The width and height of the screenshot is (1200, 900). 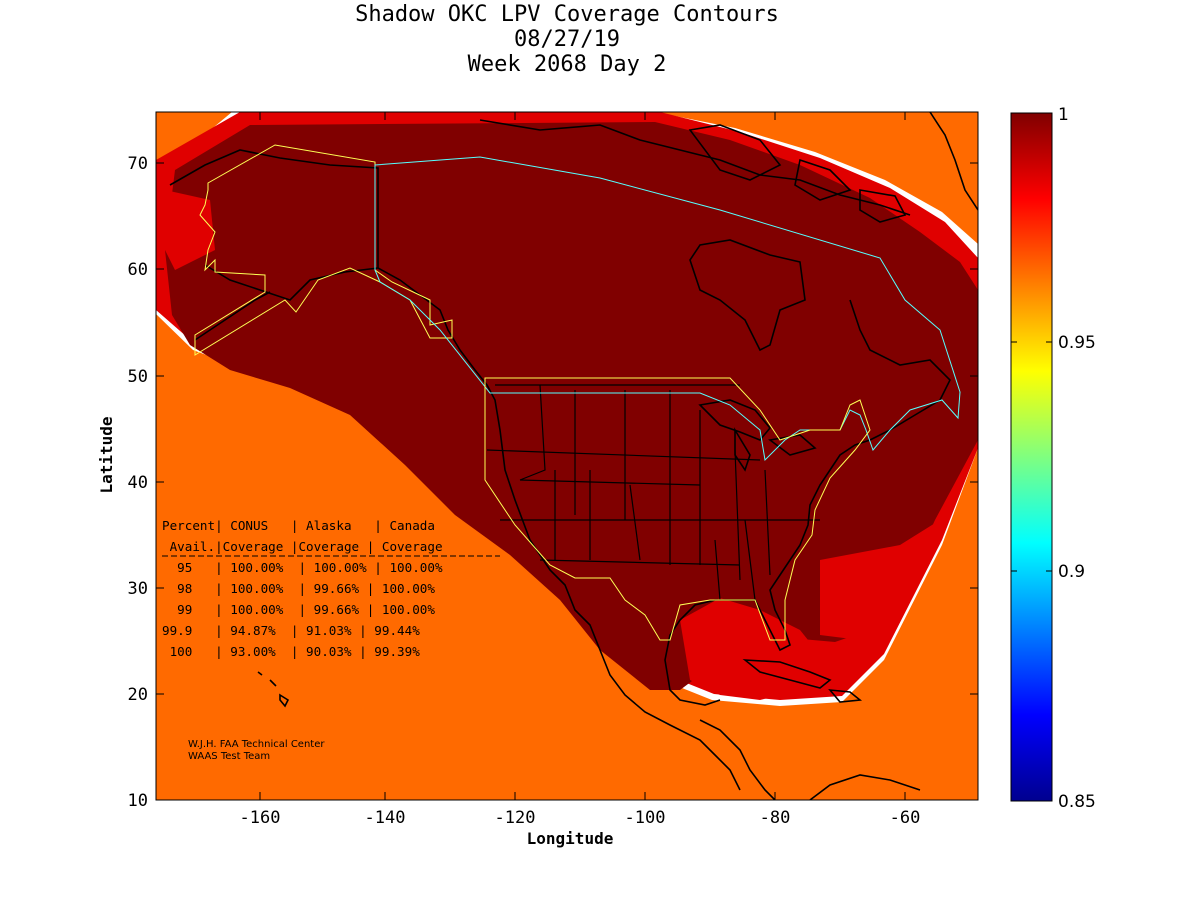 I want to click on x-tick-label: -140, so click(x=385, y=818).